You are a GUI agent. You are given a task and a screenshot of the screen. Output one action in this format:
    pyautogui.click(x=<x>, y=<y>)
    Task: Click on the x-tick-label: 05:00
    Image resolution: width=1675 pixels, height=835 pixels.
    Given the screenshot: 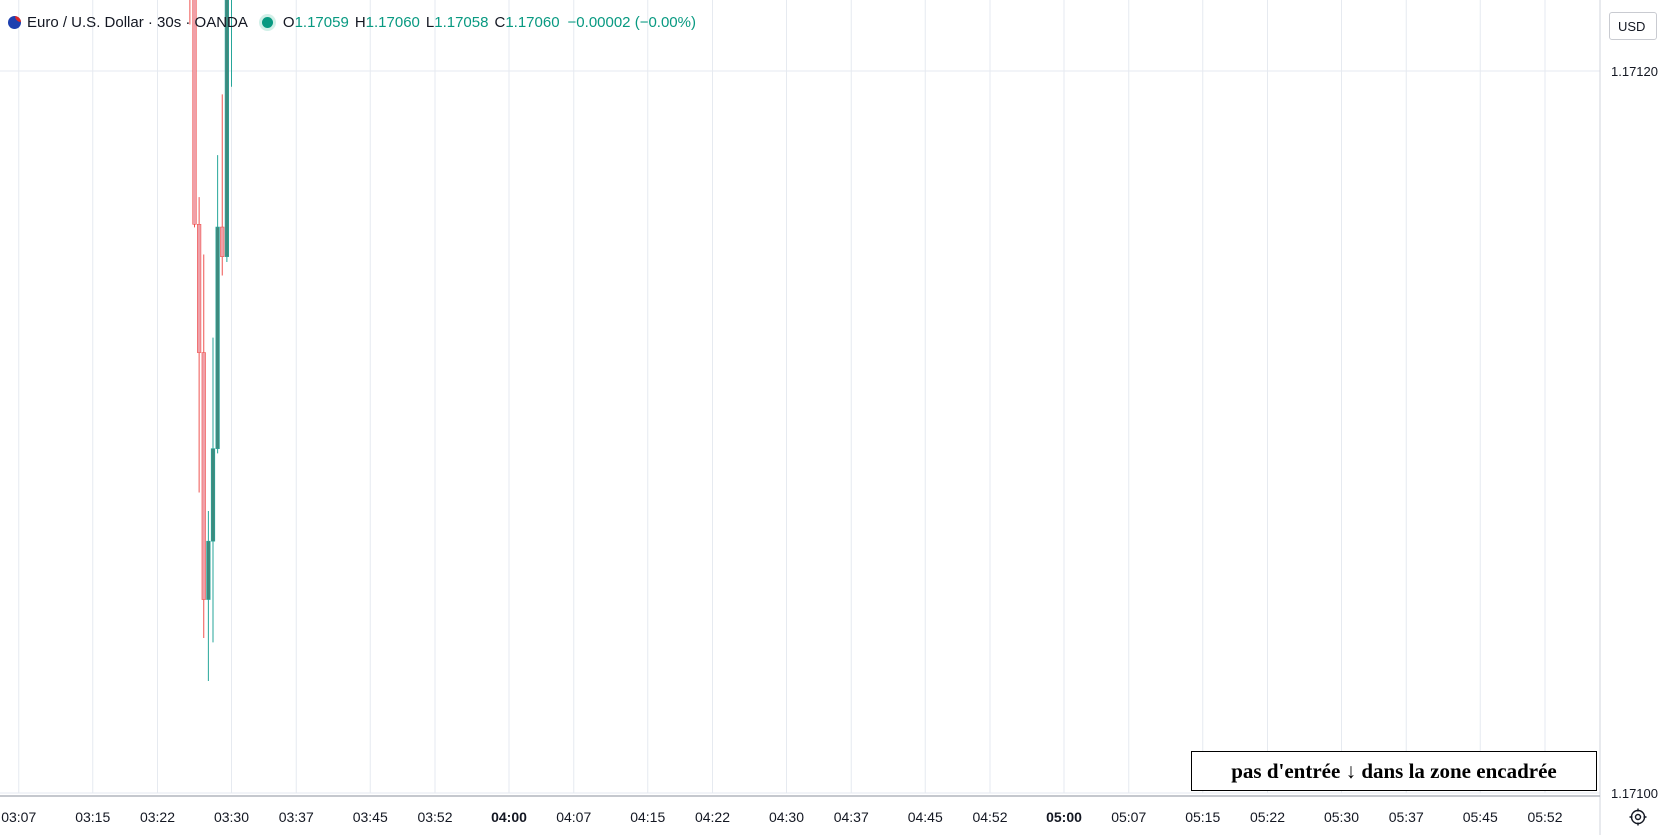 What is the action you would take?
    pyautogui.click(x=1064, y=817)
    